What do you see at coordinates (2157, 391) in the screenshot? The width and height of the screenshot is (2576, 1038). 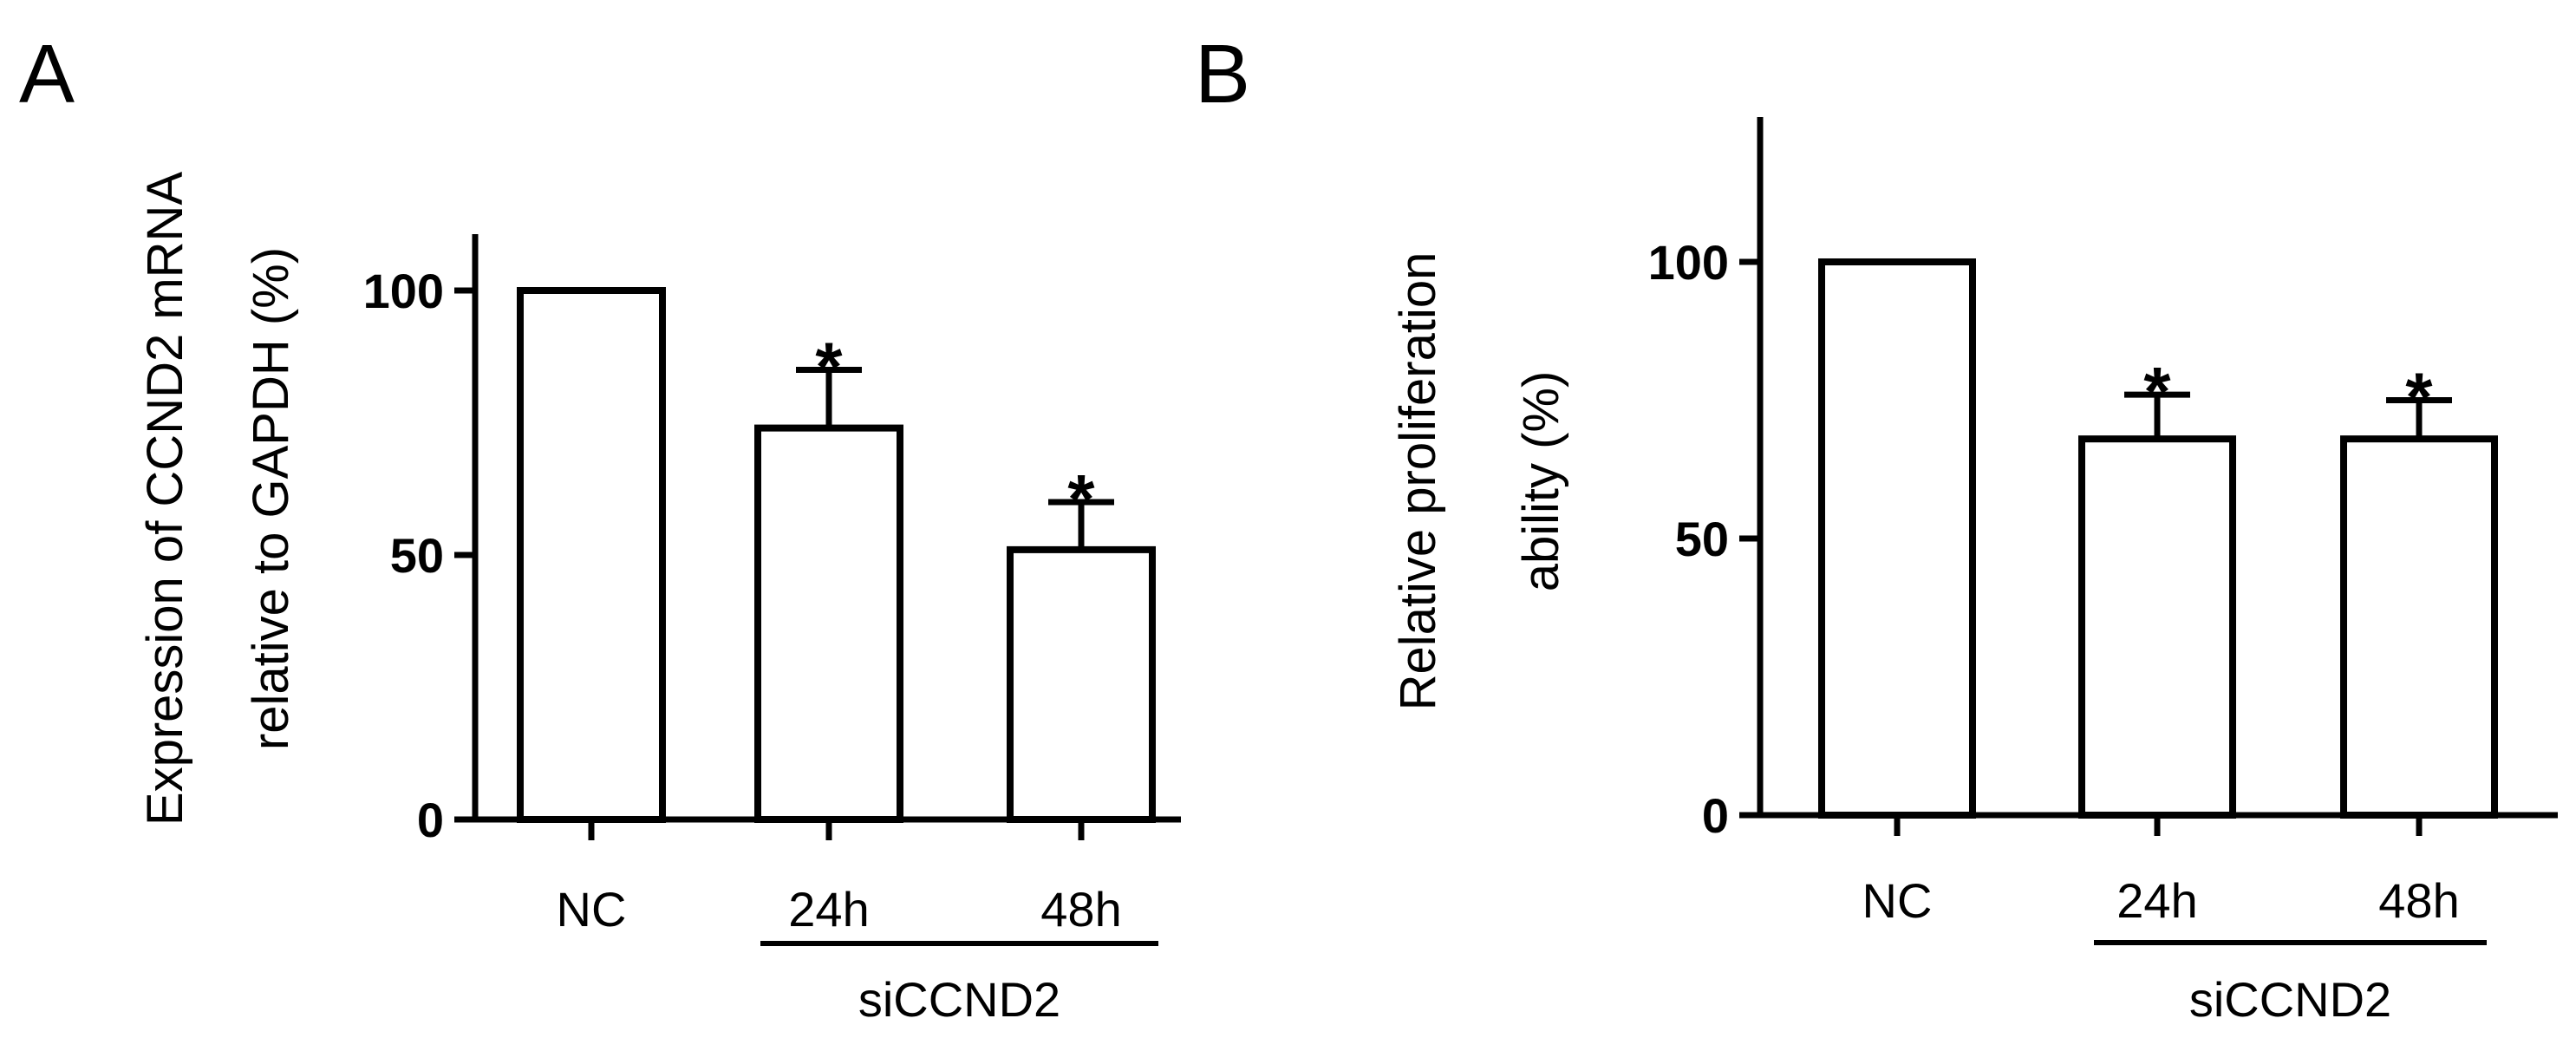 I see `panel-b-significance-24h: *` at bounding box center [2157, 391].